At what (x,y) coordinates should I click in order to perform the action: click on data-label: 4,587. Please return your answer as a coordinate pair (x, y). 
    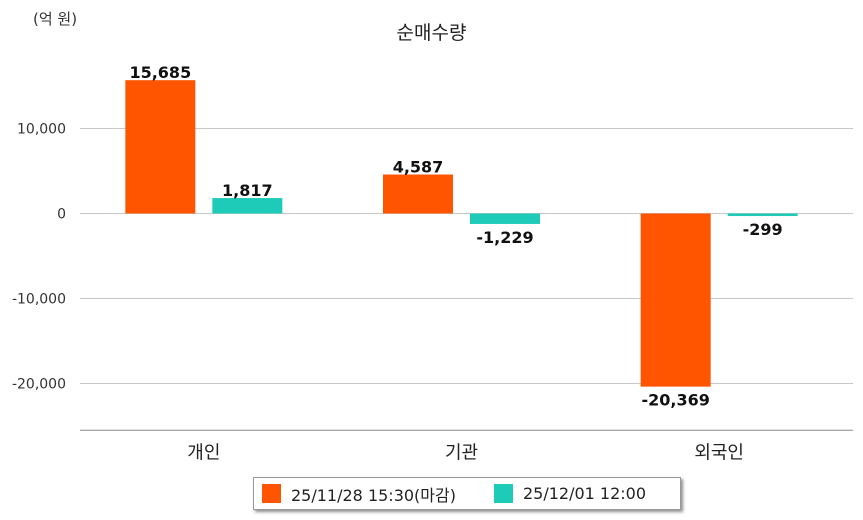
    Looking at the image, I should click on (418, 167).